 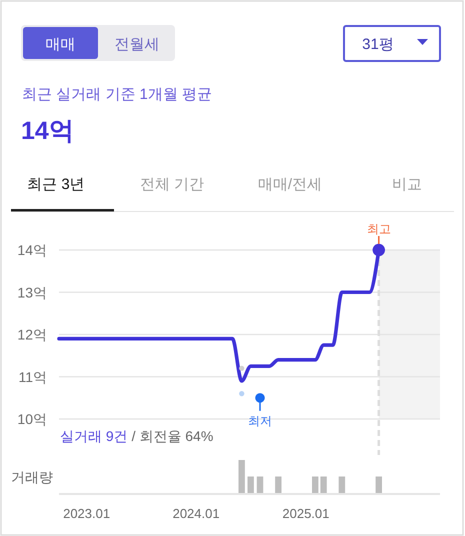 What do you see at coordinates (378, 229) in the screenshot?
I see `annotation: 최고` at bounding box center [378, 229].